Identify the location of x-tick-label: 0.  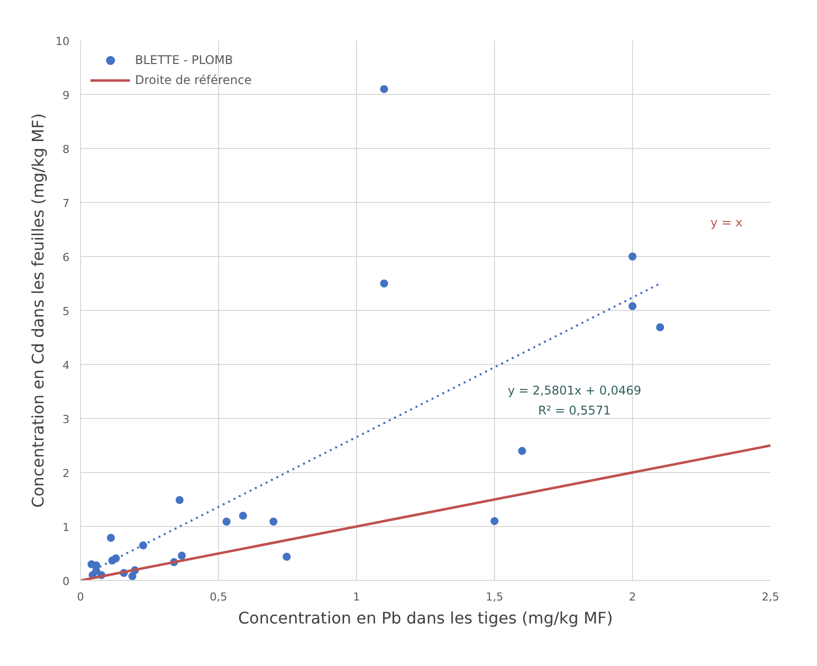
(80, 597).